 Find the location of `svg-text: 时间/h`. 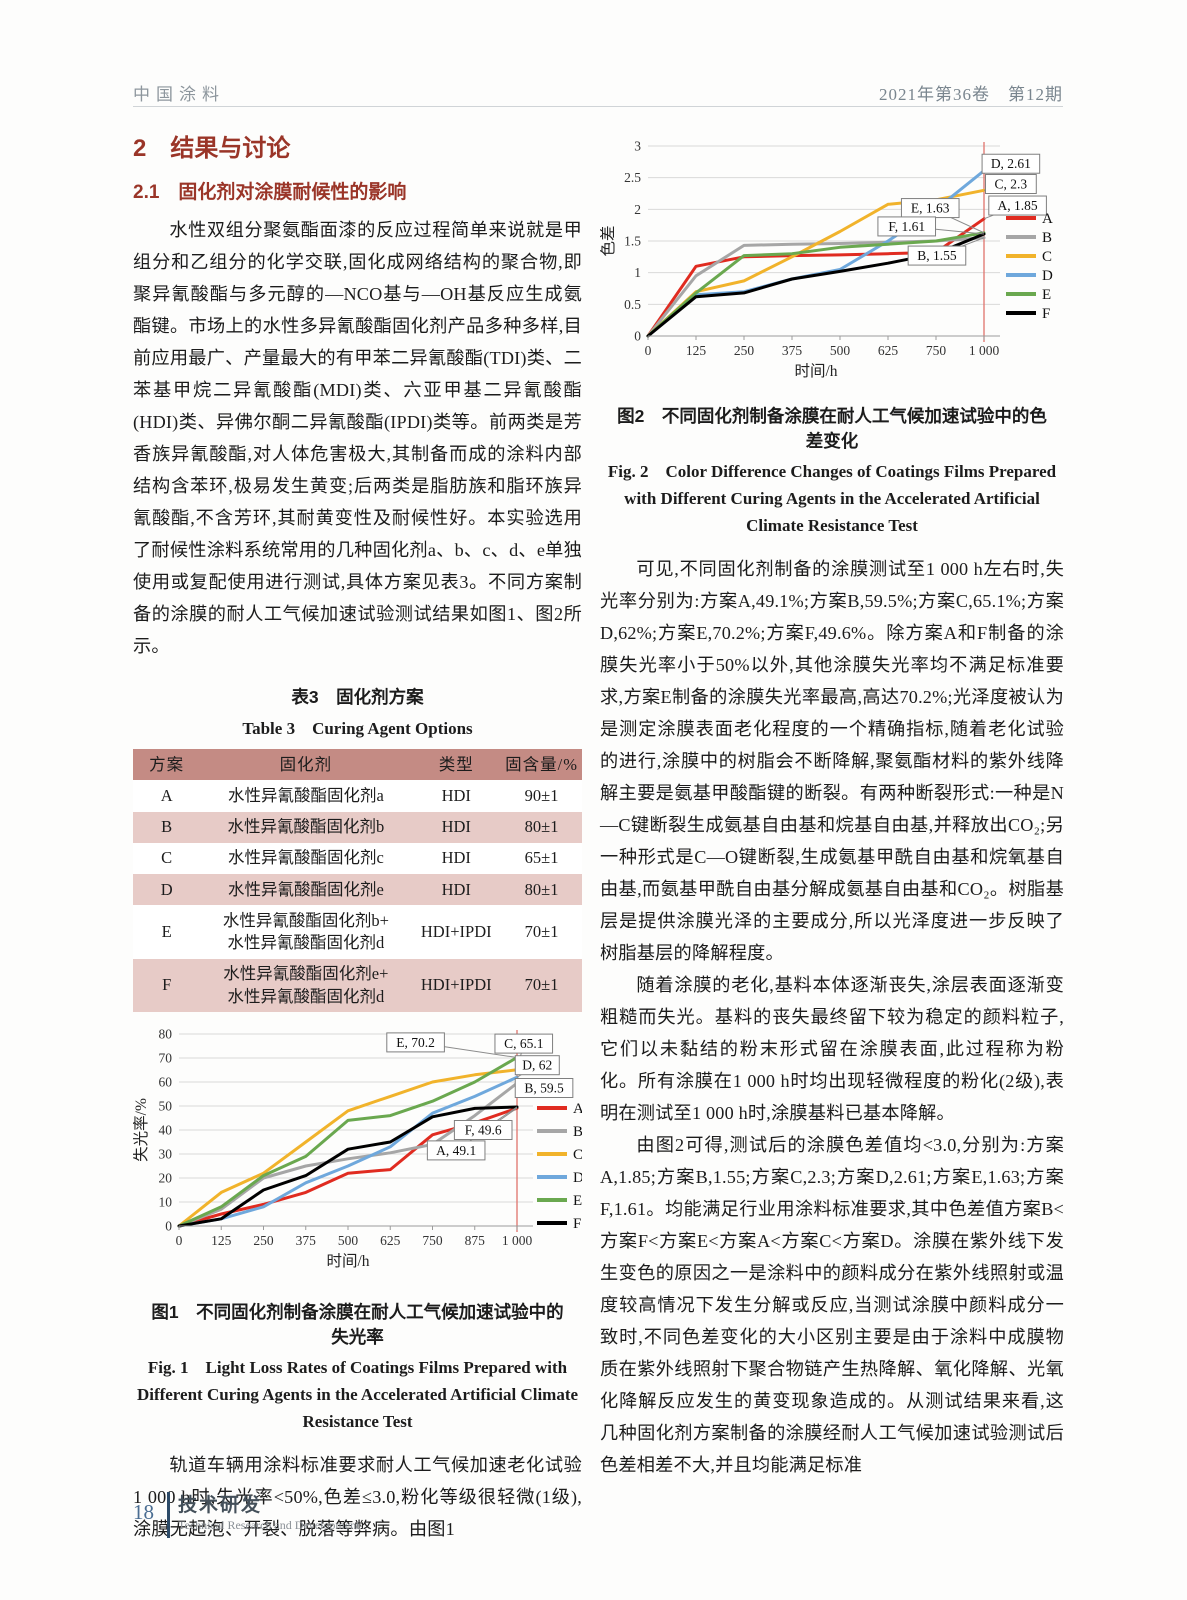

svg-text: 时间/h is located at coordinates (815, 371).